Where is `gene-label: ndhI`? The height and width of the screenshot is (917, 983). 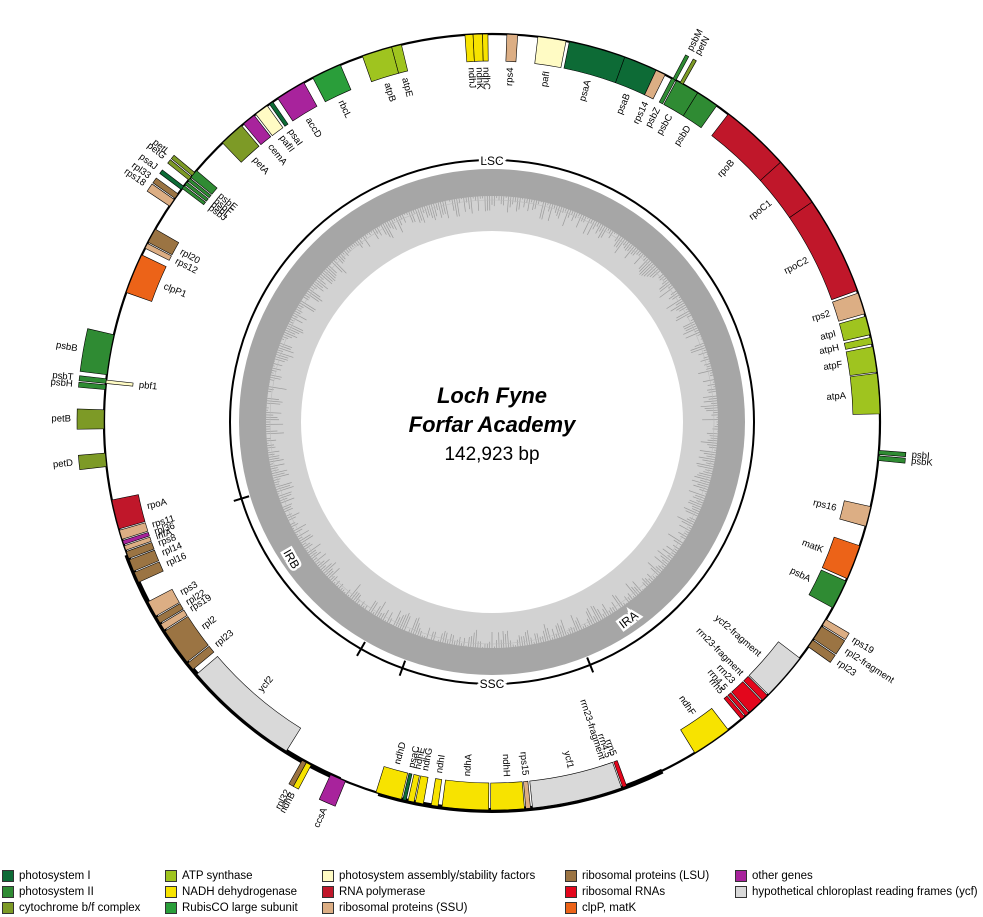 gene-label: ndhI is located at coordinates (441, 764).